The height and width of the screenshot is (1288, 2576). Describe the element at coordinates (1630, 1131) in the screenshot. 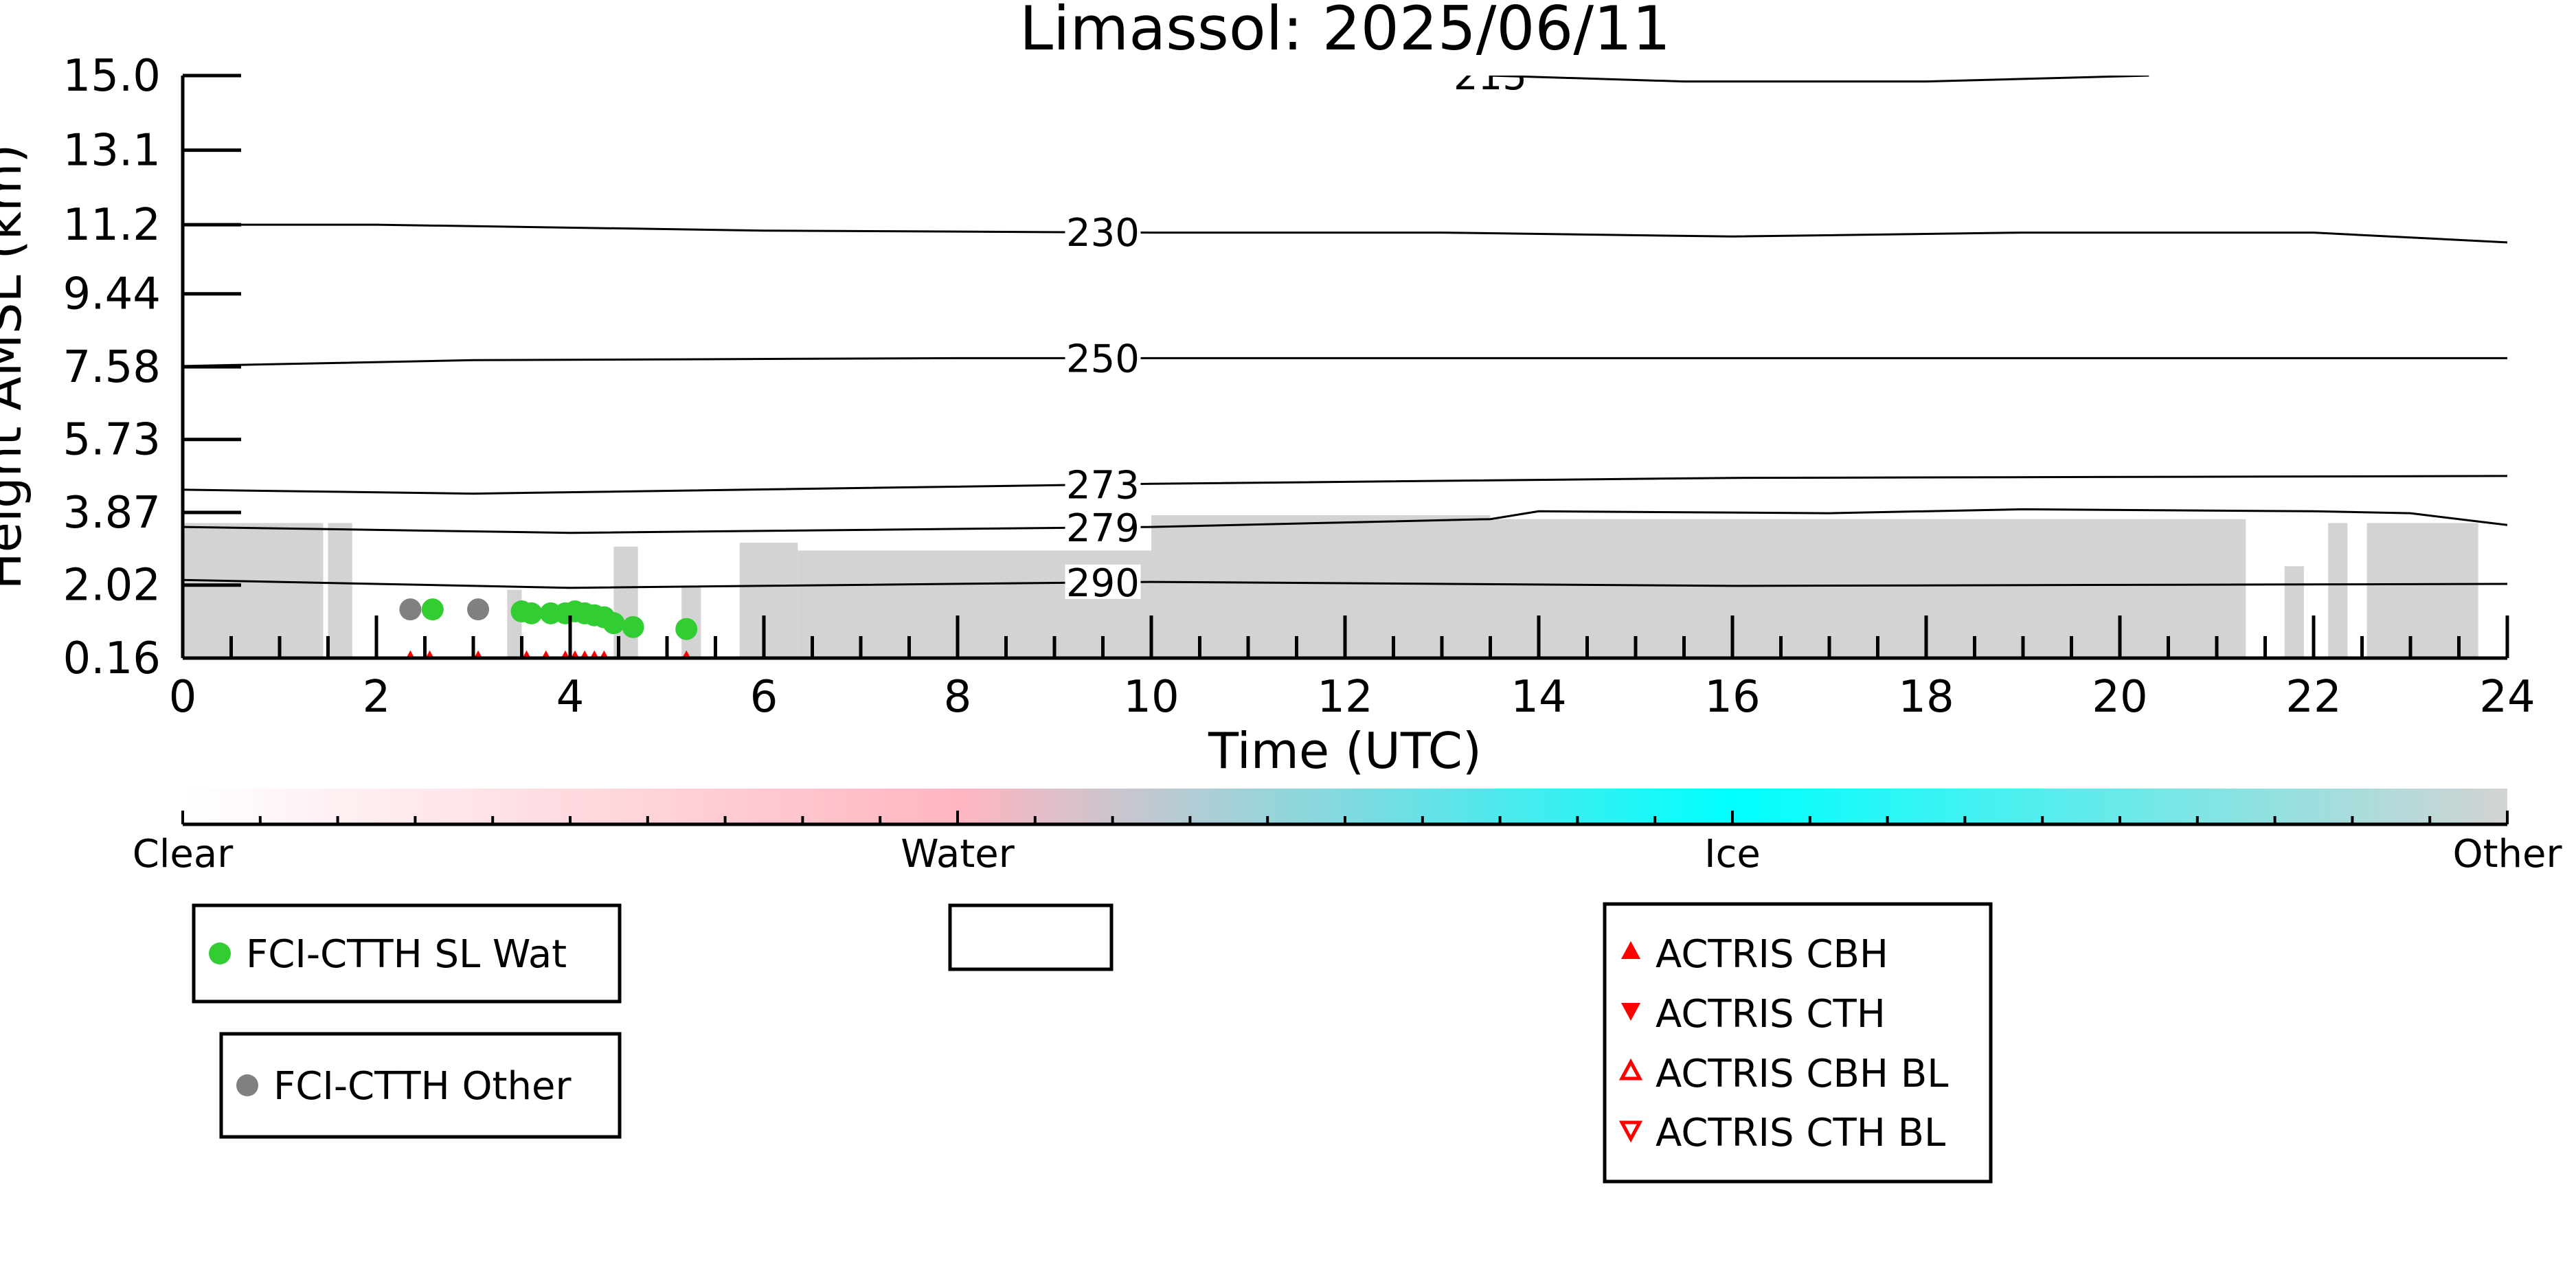

I see `legend-marker-actris-cth-bl` at that location.